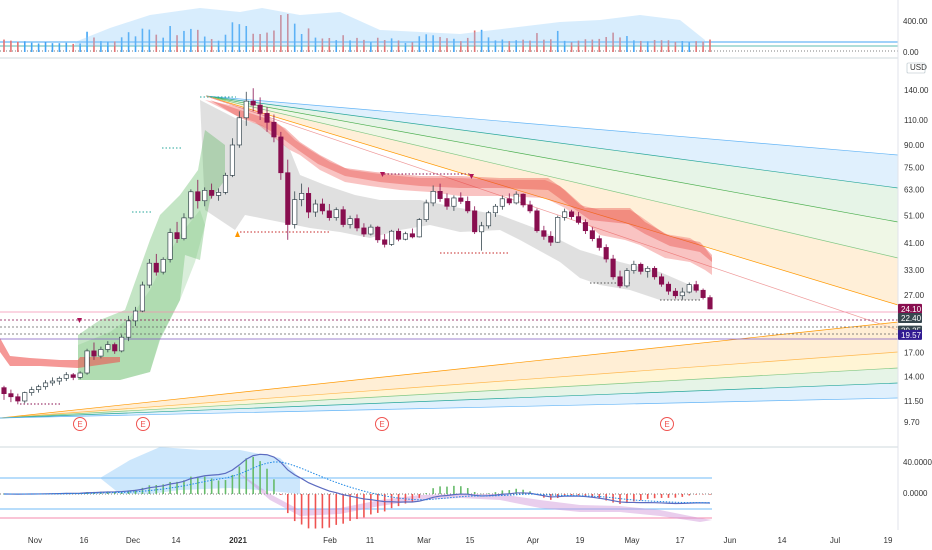 This screenshot has height=550, width=932. Describe the element at coordinates (133, 540) in the screenshot. I see `time-tick: Dec` at that location.